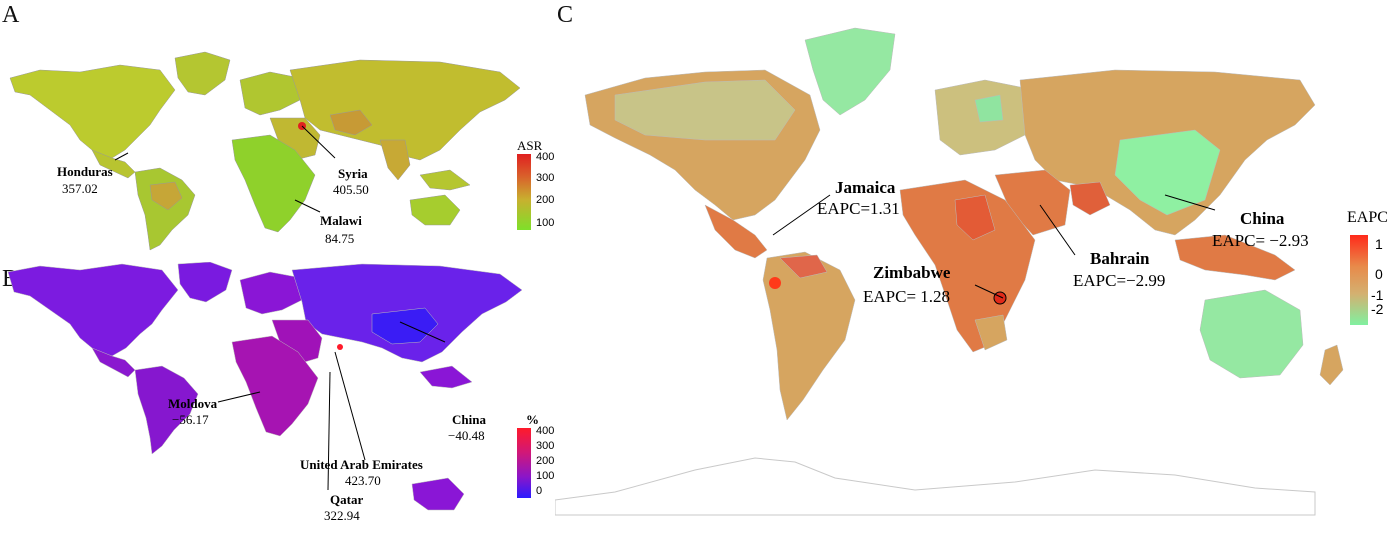 This screenshot has width=1400, height=560. Describe the element at coordinates (1119, 280) in the screenshot. I see `value-bahrain: EAPC=−2.99` at that location.